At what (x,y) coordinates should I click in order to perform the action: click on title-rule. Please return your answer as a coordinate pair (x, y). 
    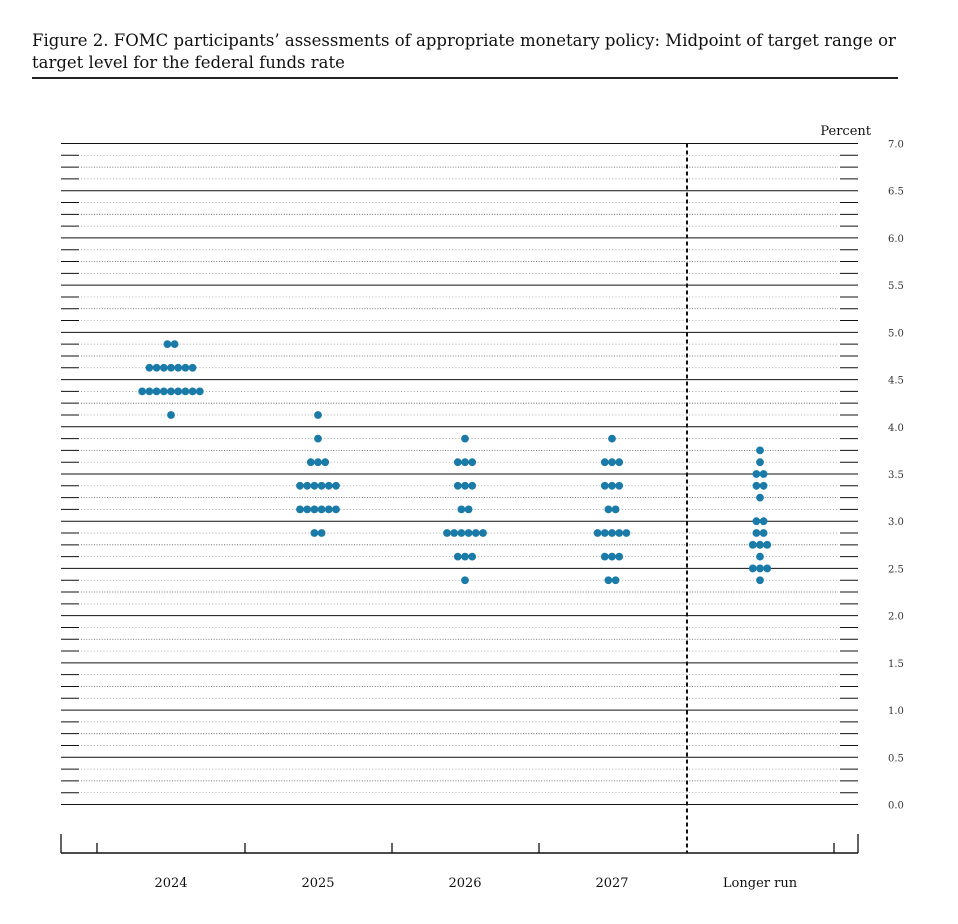
    Looking at the image, I should click on (465, 78).